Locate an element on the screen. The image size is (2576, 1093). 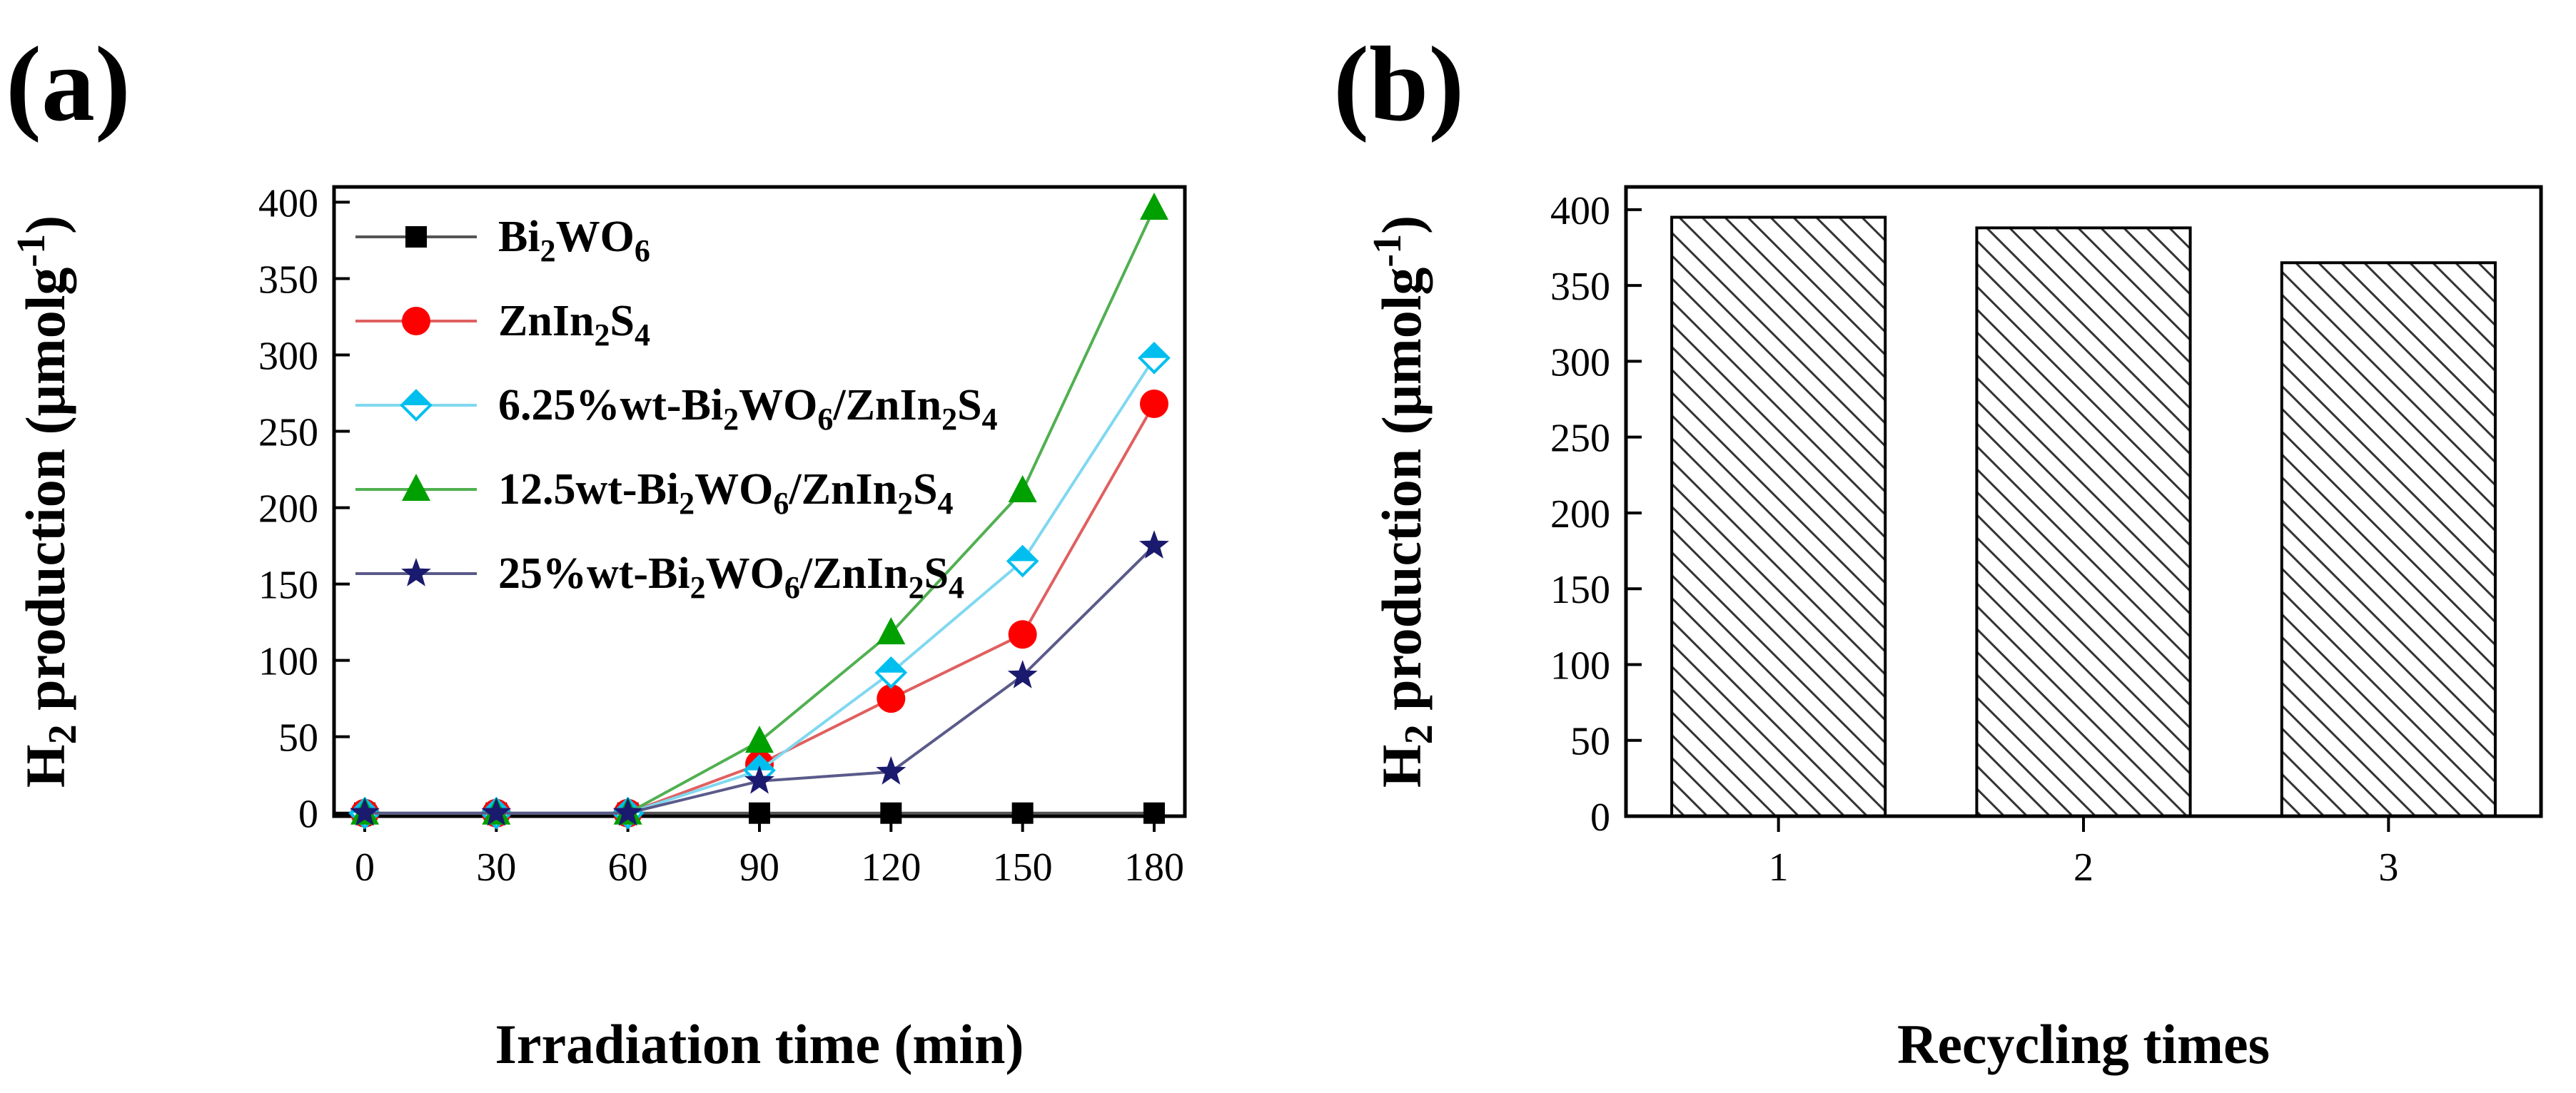
y-tick-label-b: 50 is located at coordinates (1590, 742).